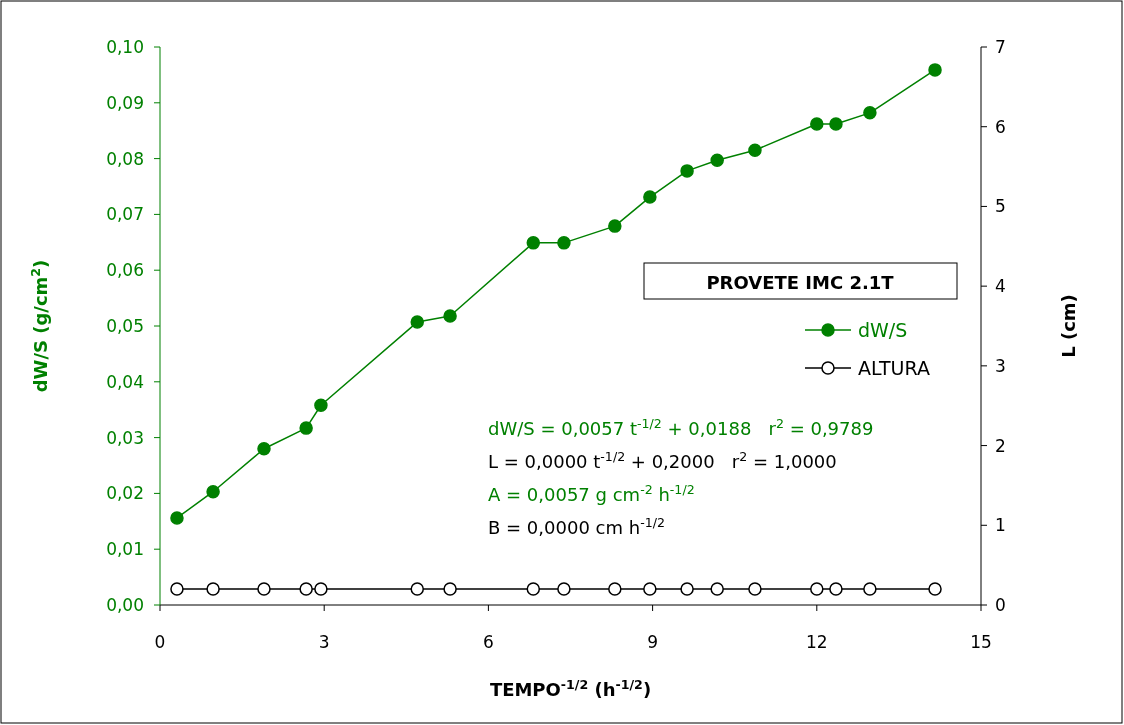 This screenshot has height=725, width=1124. I want to click on y2-tick-label: 0, so click(1000, 605).